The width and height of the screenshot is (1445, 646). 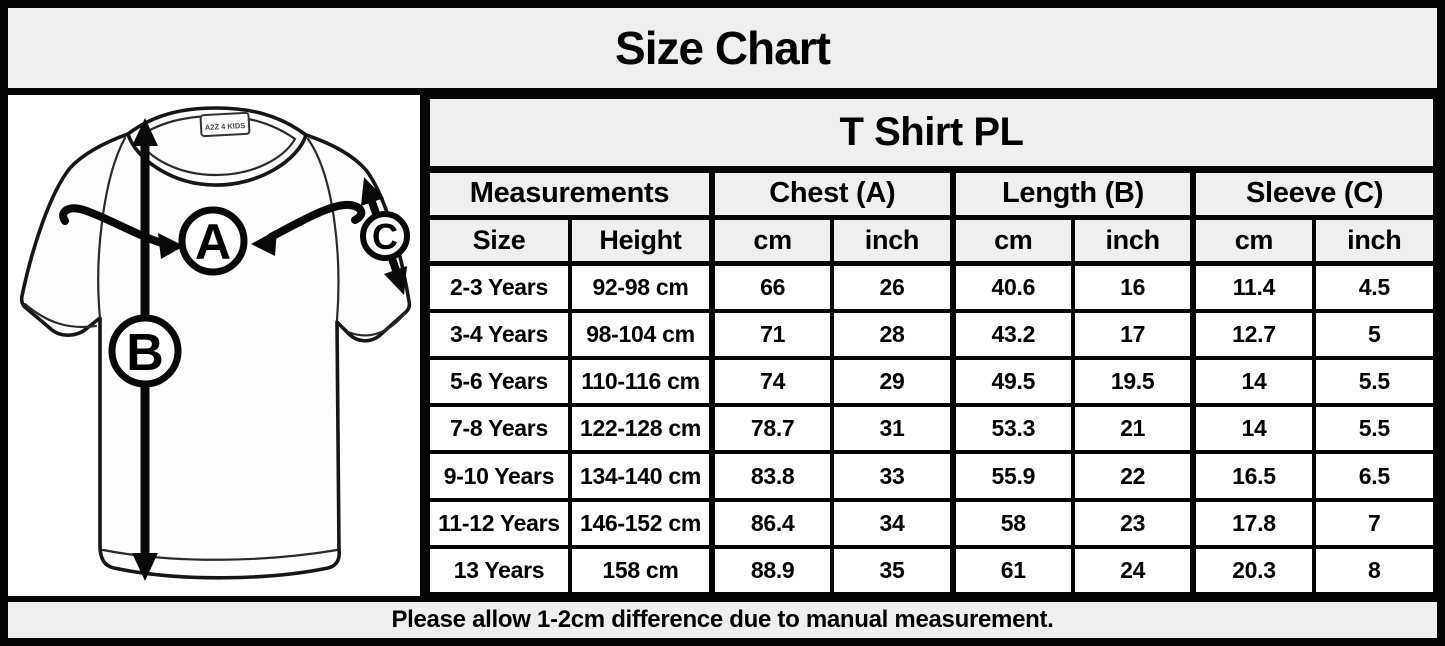 I want to click on table-cell: 12.7, so click(x=1253, y=334).